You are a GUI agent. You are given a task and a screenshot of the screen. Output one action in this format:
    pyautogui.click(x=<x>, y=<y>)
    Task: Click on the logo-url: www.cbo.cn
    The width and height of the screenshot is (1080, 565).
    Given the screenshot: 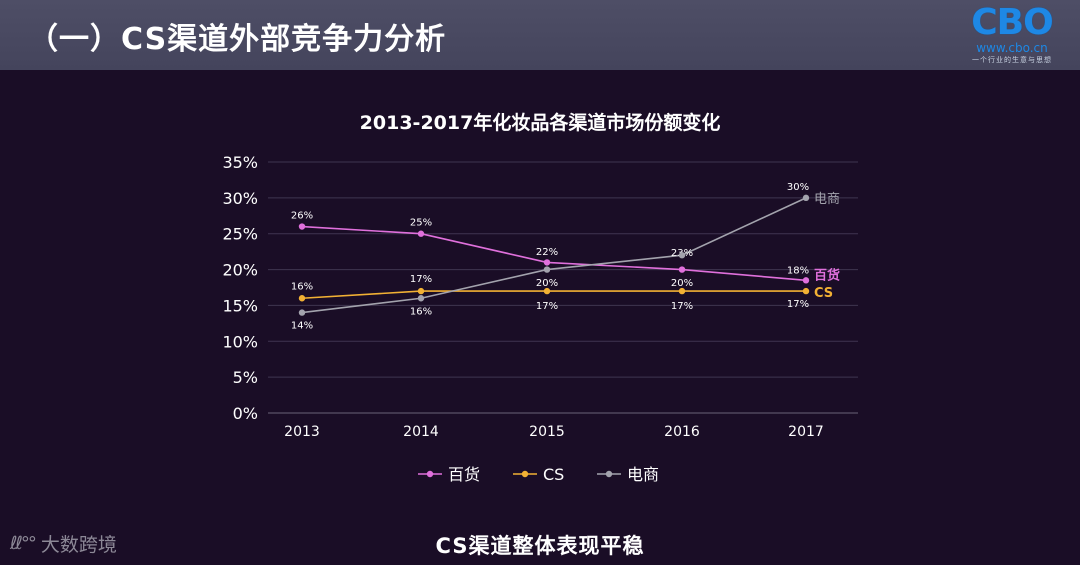 What is the action you would take?
    pyautogui.click(x=1012, y=48)
    